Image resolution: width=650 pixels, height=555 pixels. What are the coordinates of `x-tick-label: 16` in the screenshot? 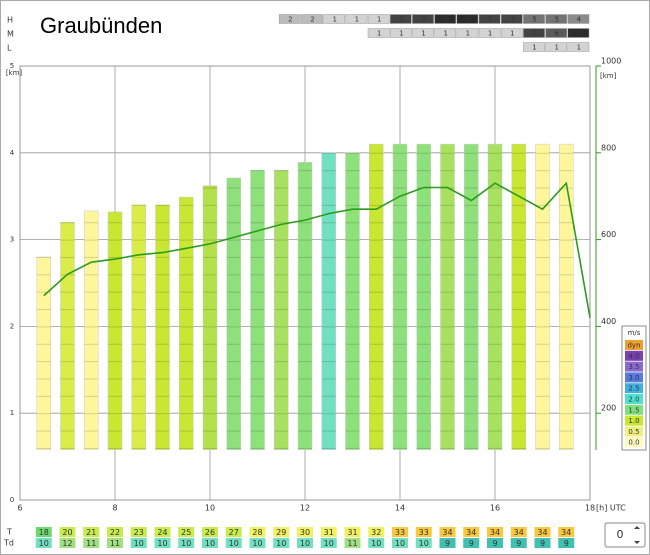 It's located at (495, 508).